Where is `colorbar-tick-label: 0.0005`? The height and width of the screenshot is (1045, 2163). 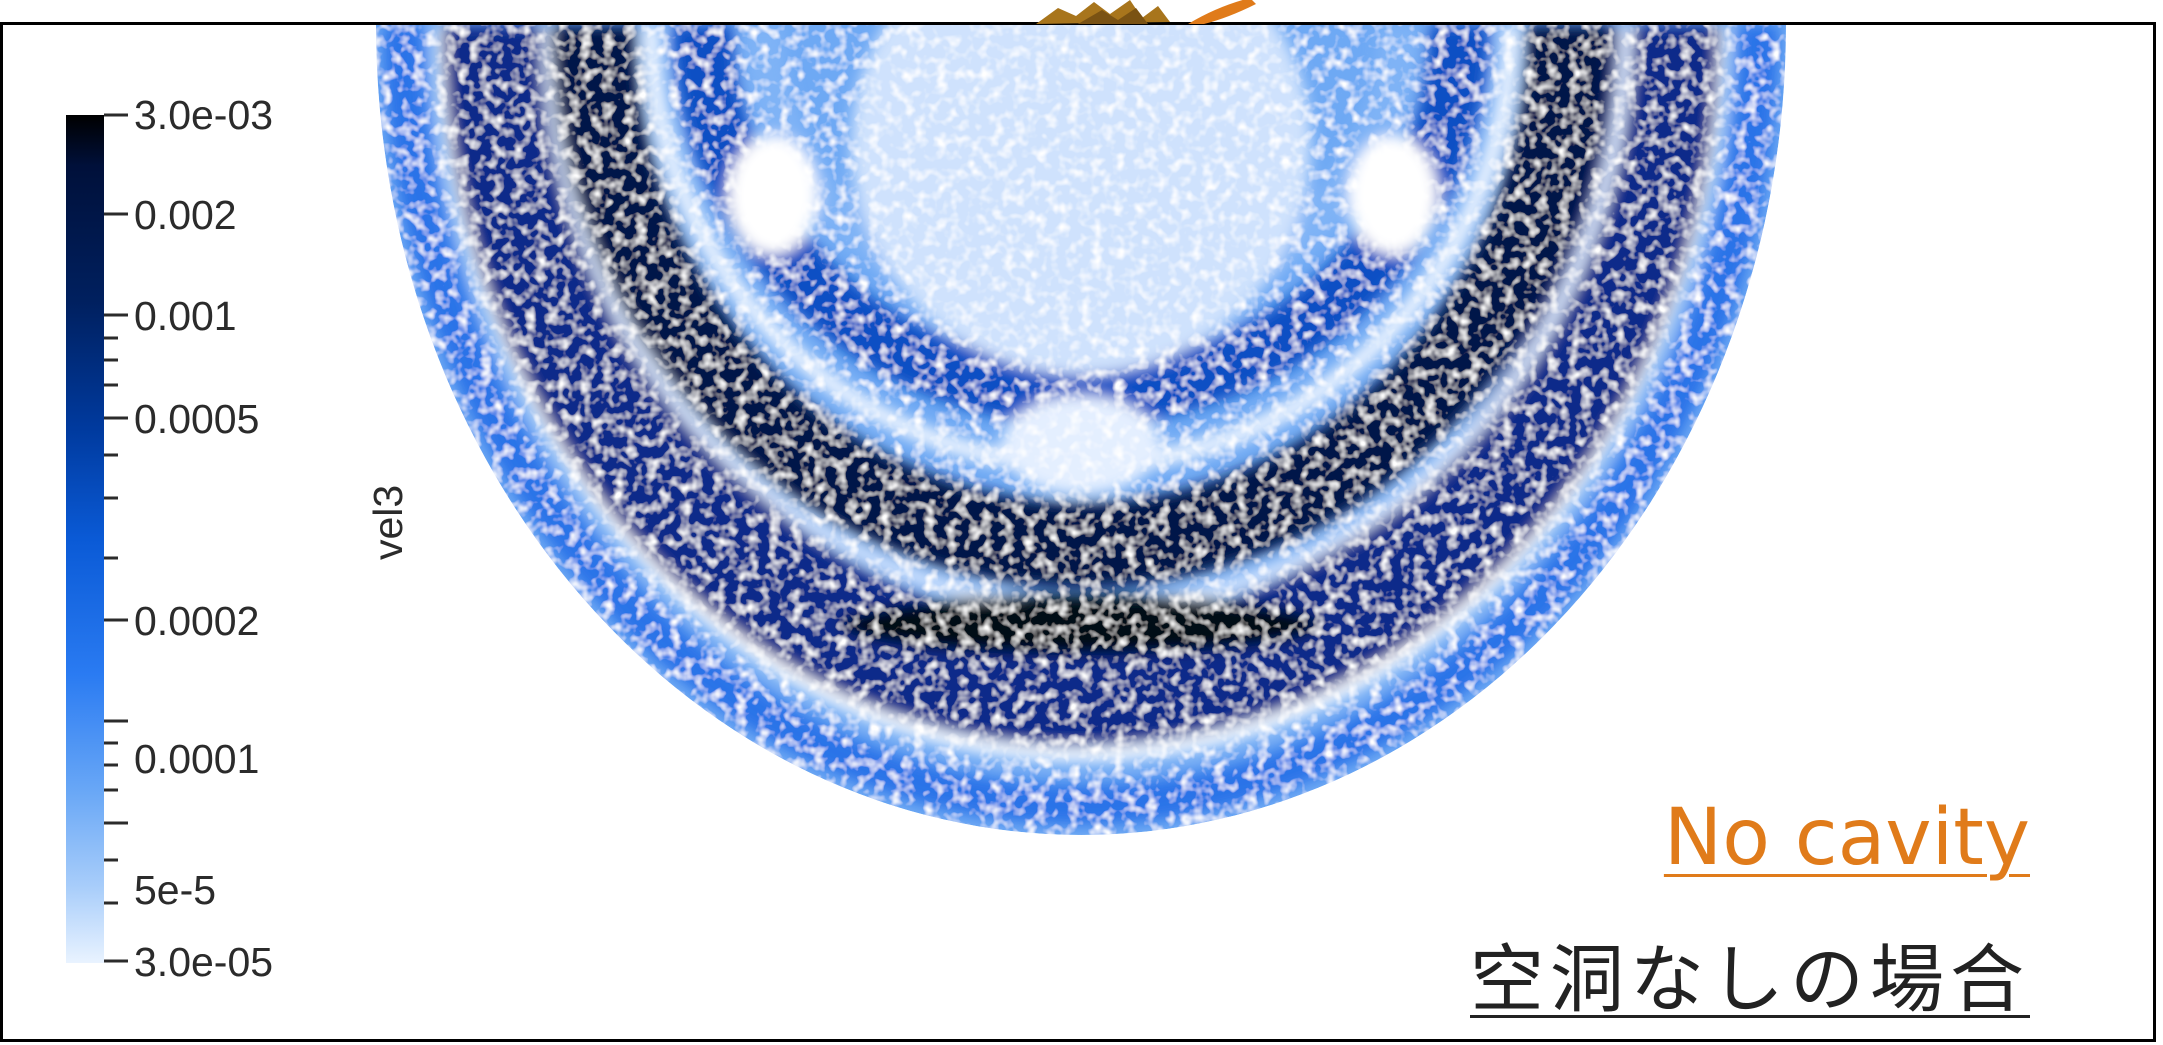 colorbar-tick-label: 0.0005 is located at coordinates (197, 419).